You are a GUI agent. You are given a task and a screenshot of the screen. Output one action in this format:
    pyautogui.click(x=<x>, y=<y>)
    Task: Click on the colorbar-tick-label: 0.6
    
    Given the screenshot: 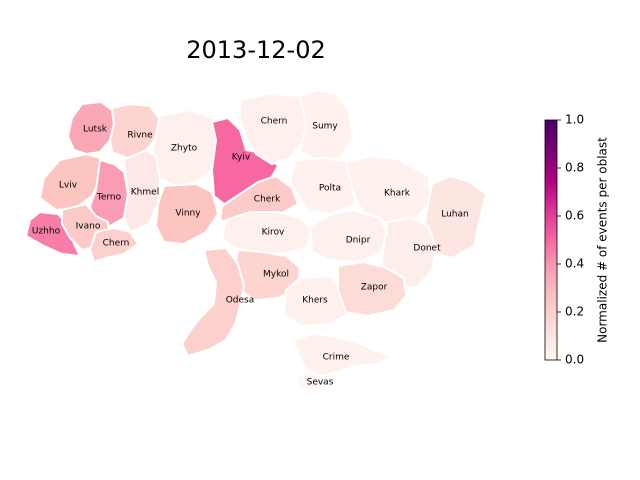 What is the action you would take?
    pyautogui.click(x=574, y=216)
    